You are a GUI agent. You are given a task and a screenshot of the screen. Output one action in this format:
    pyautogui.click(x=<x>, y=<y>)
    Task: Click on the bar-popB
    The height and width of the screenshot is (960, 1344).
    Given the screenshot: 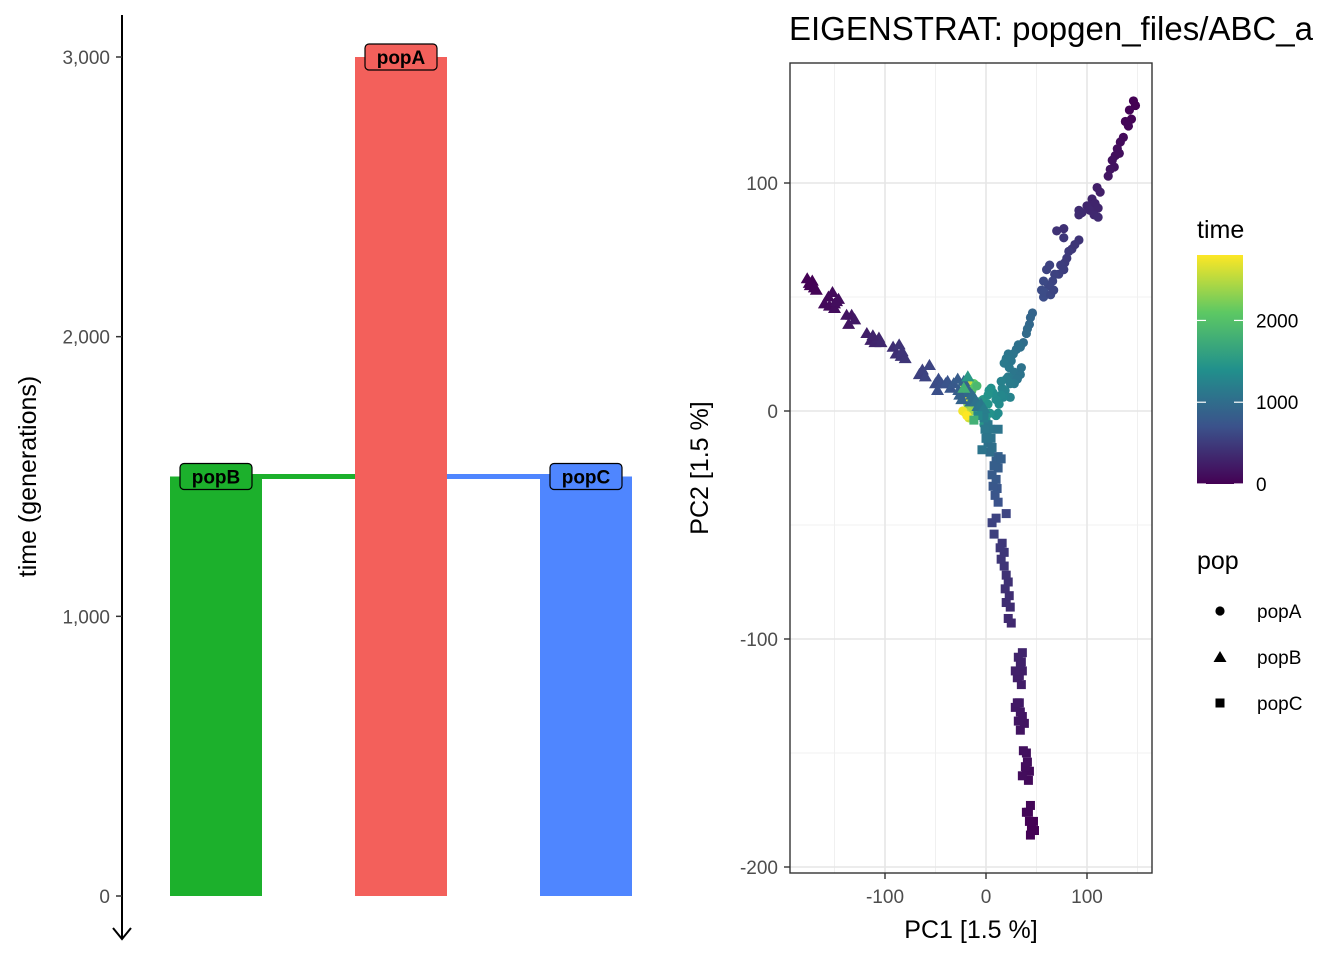 What is the action you would take?
    pyautogui.click(x=216, y=686)
    